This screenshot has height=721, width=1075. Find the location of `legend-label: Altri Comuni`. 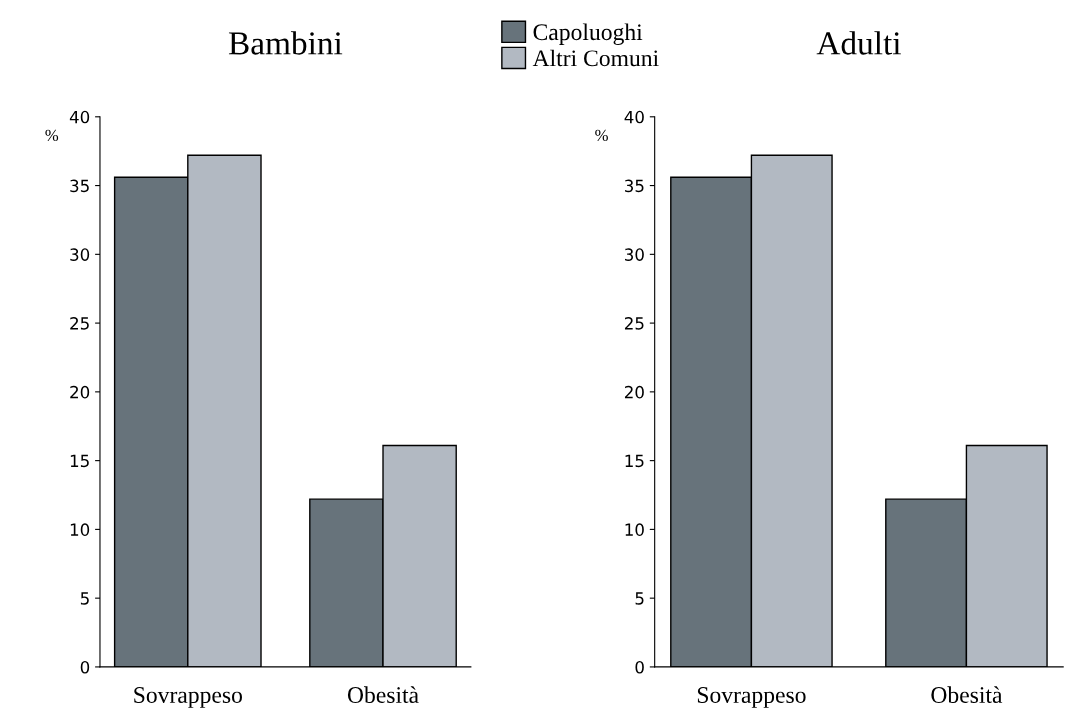

legend-label: Altri Comuni is located at coordinates (595, 58).